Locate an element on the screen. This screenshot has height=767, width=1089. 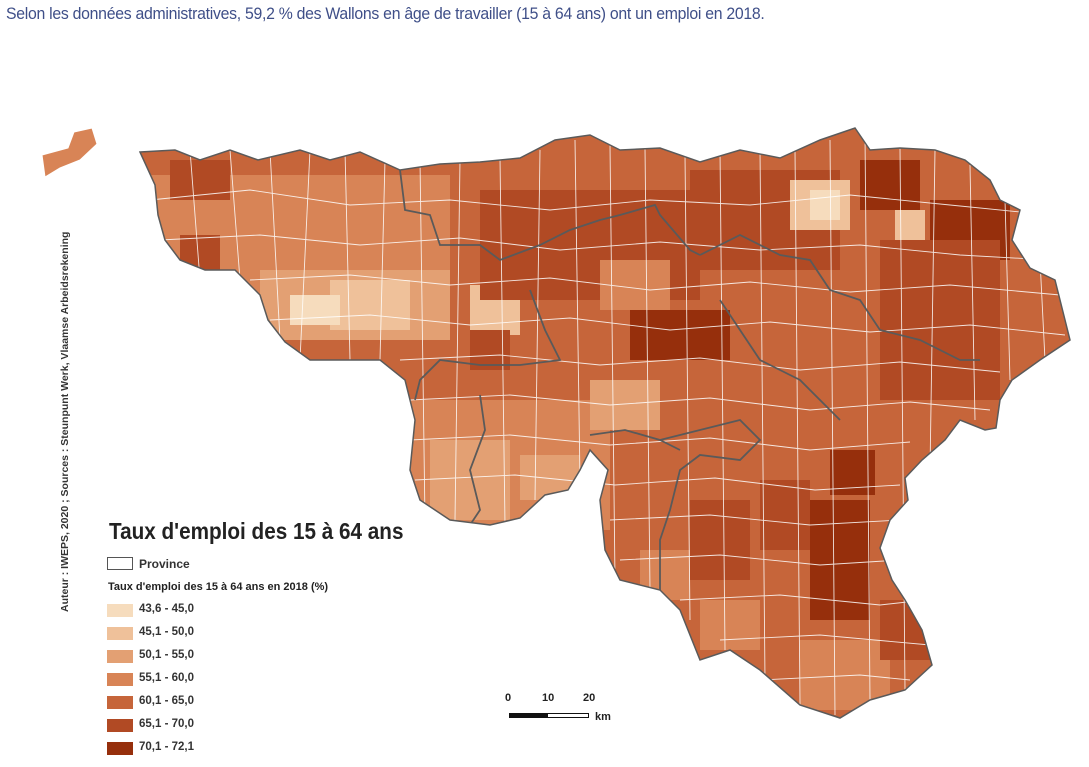
legend-class: 45,1 - 50,0 is located at coordinates (177, 637).